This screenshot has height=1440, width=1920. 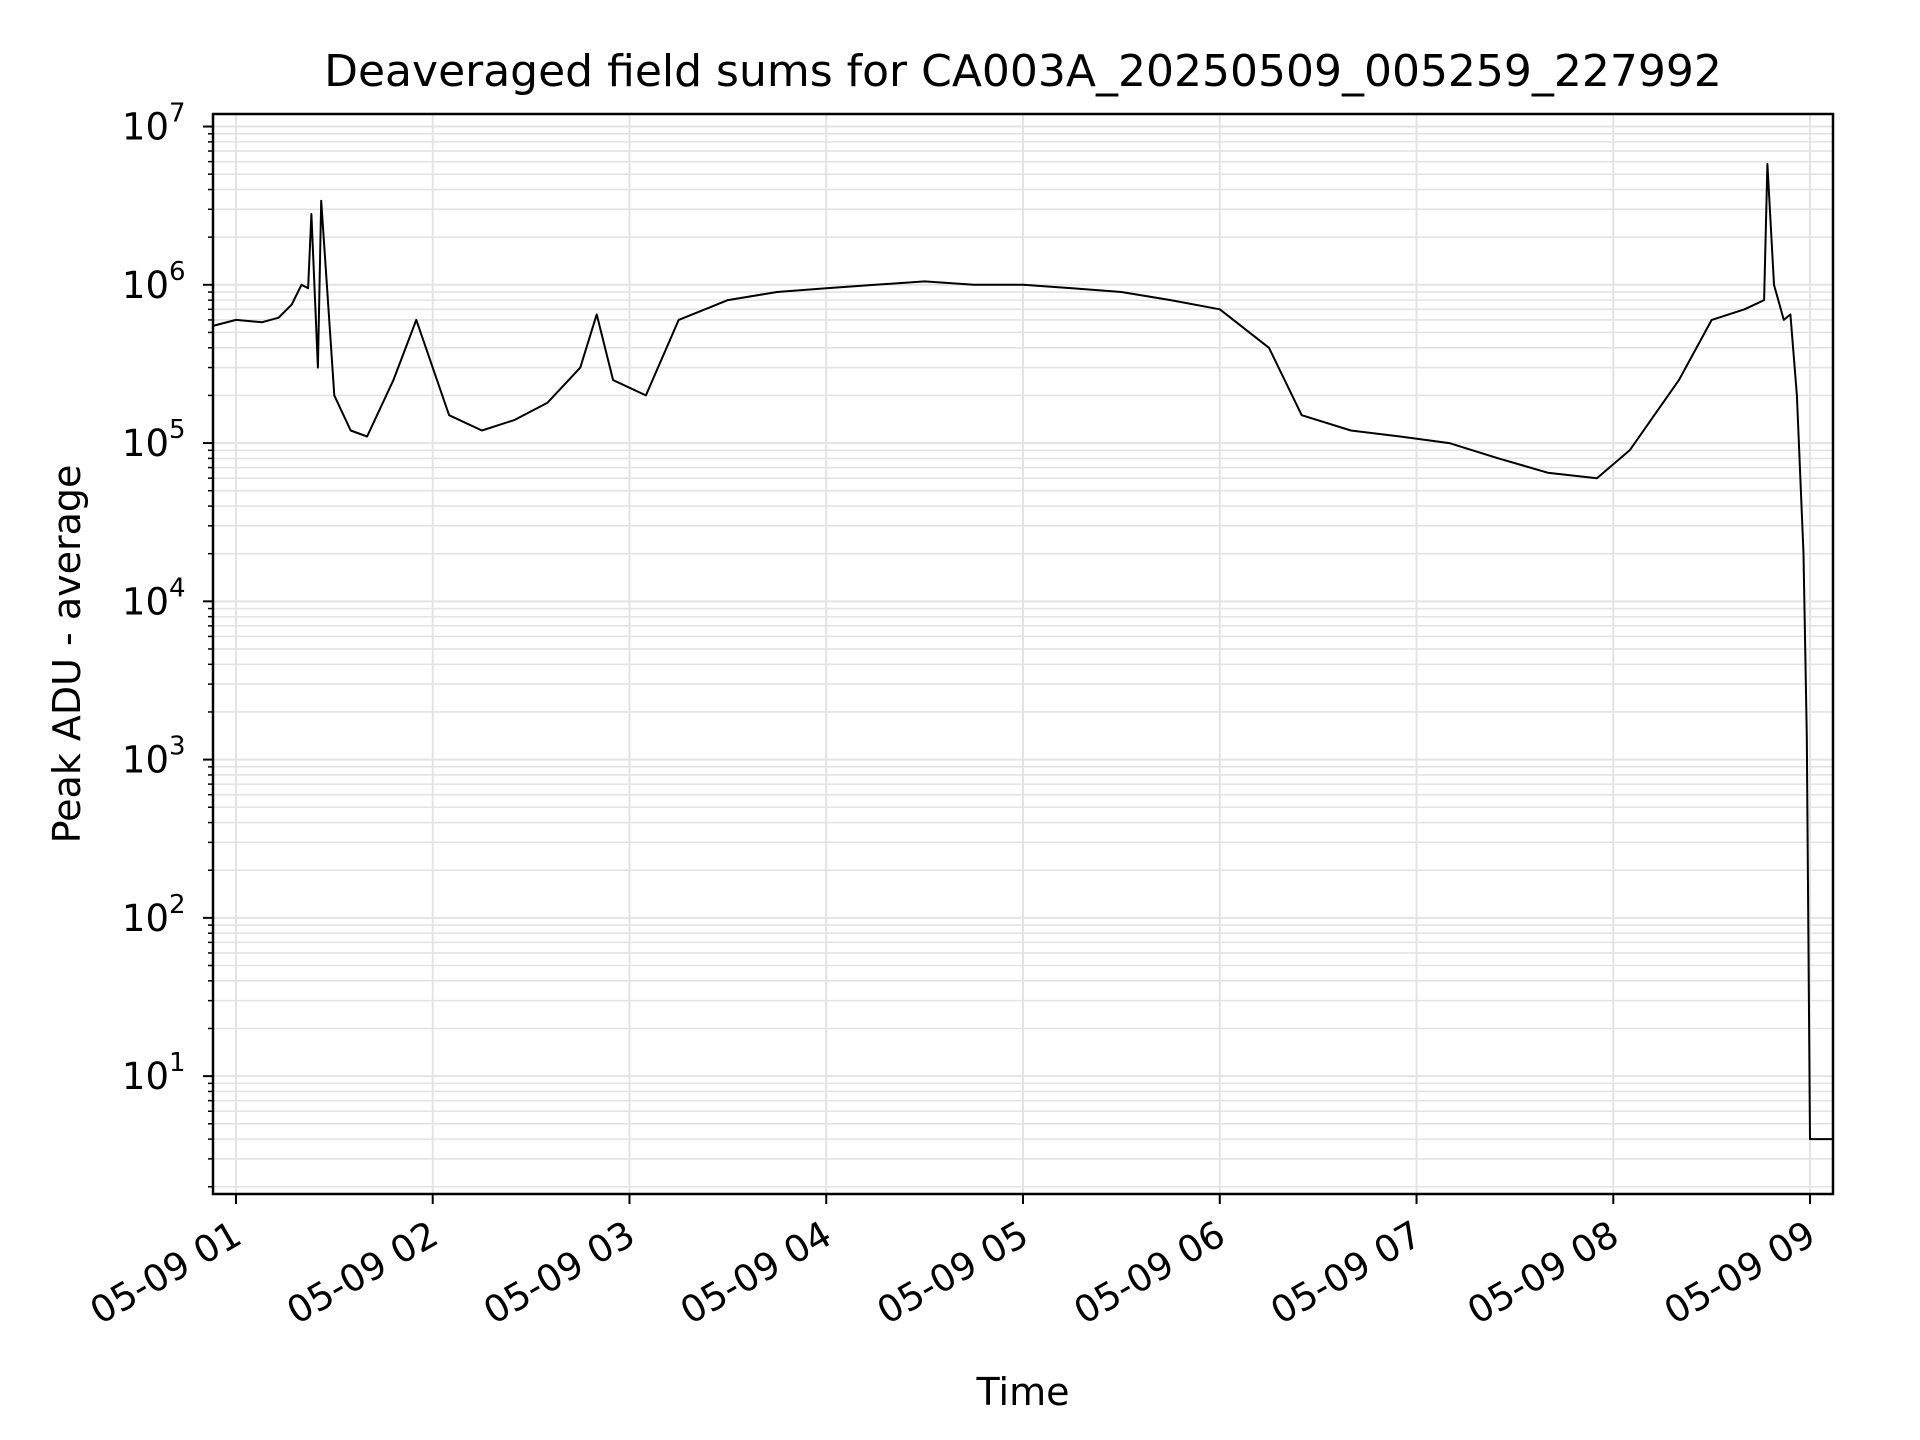 I want to click on y-tick-label: 10¹, so click(x=154, y=1073).